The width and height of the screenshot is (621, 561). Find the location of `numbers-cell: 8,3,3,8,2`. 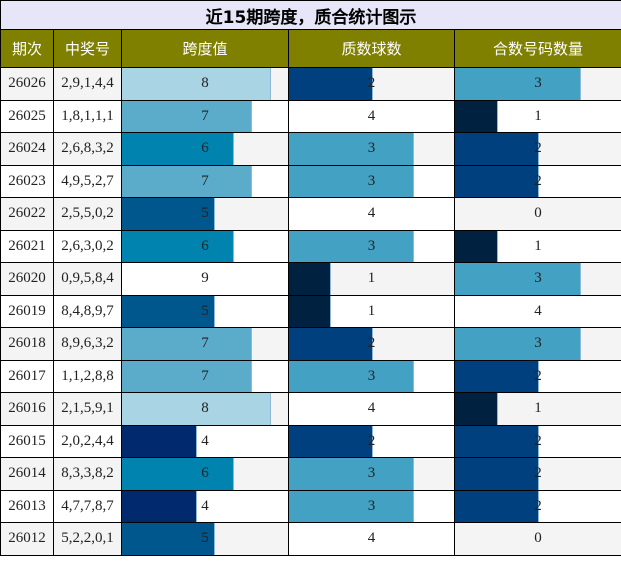

numbers-cell: 8,3,3,8,2 is located at coordinates (87, 474).